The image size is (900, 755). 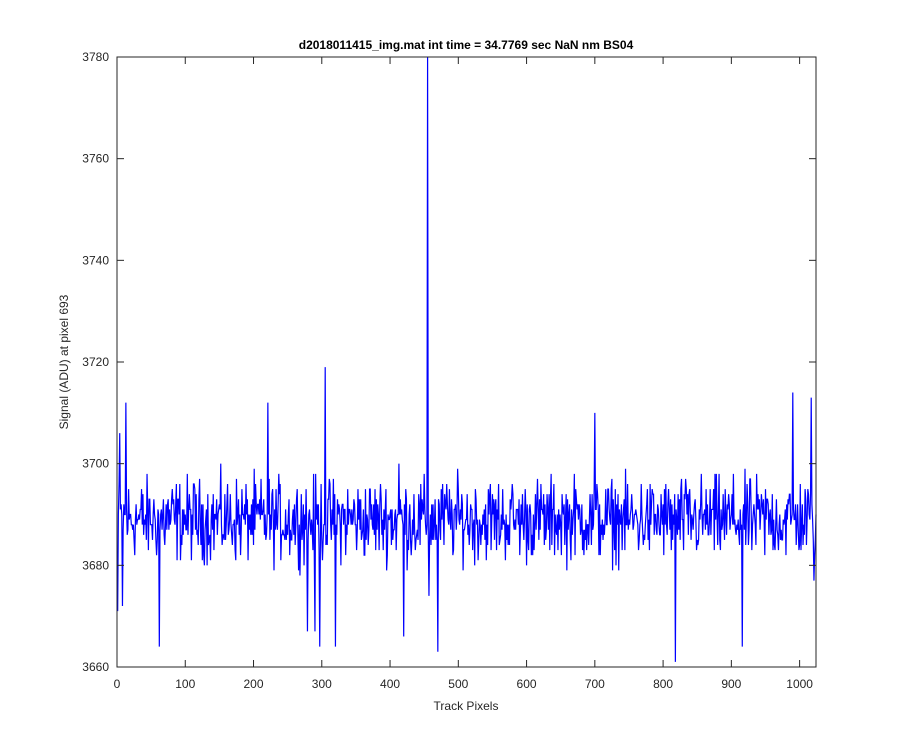 What do you see at coordinates (95, 362) in the screenshot?
I see `y-tick-label: 3720` at bounding box center [95, 362].